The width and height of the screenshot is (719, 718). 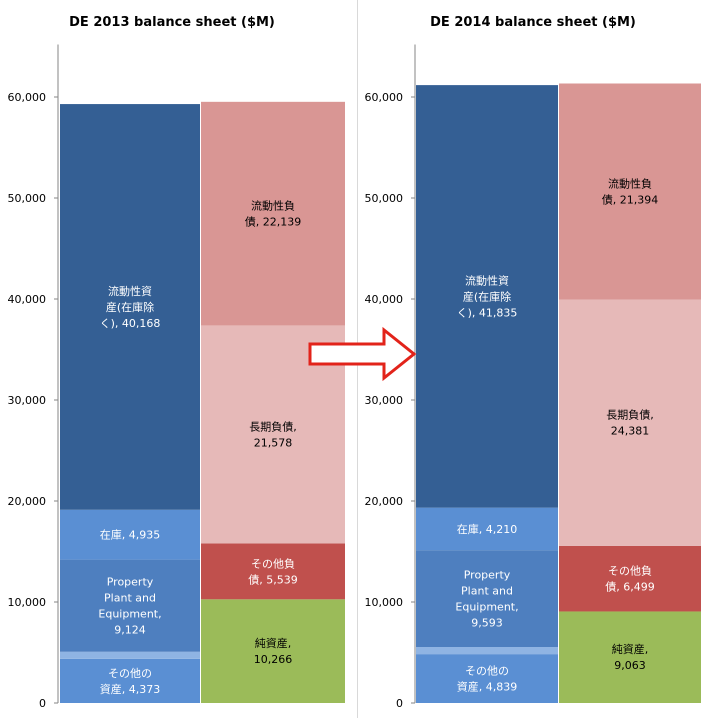 What do you see at coordinates (273, 222) in the screenshot?
I see `data-label-line: 債, 22,139` at bounding box center [273, 222].